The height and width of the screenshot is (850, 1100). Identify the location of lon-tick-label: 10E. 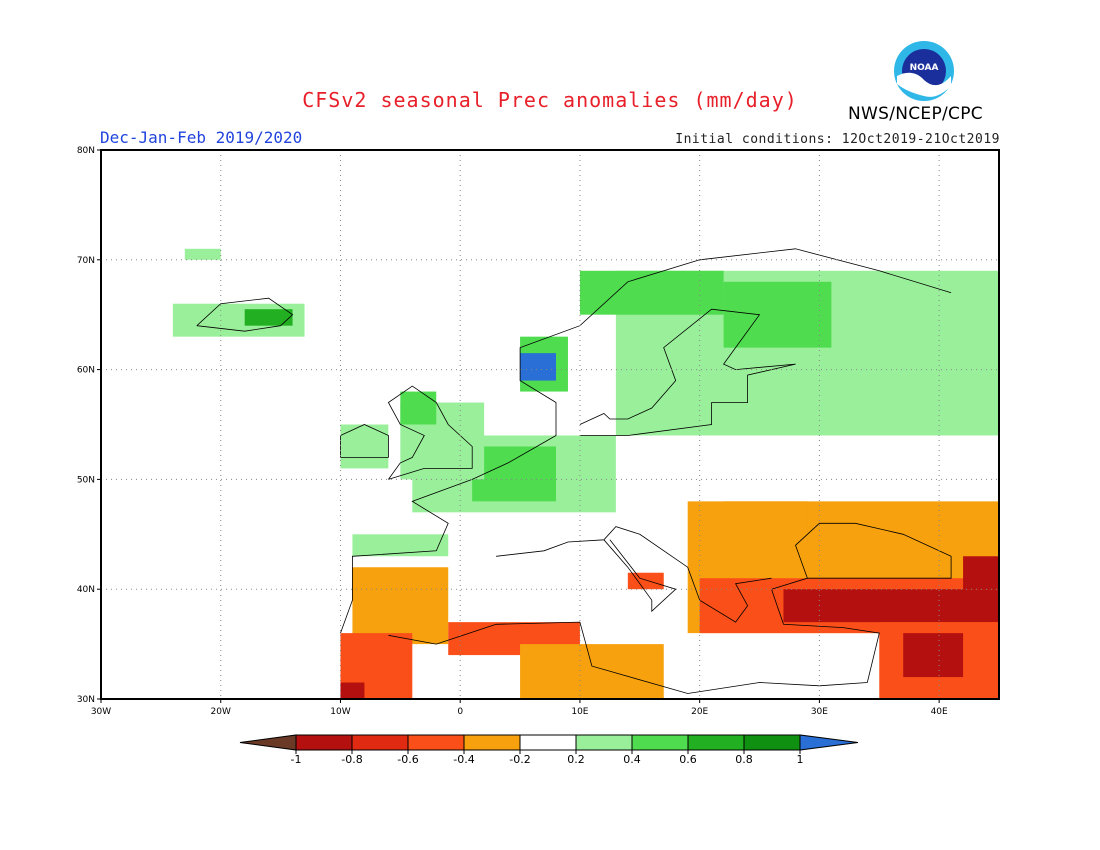
(579, 712).